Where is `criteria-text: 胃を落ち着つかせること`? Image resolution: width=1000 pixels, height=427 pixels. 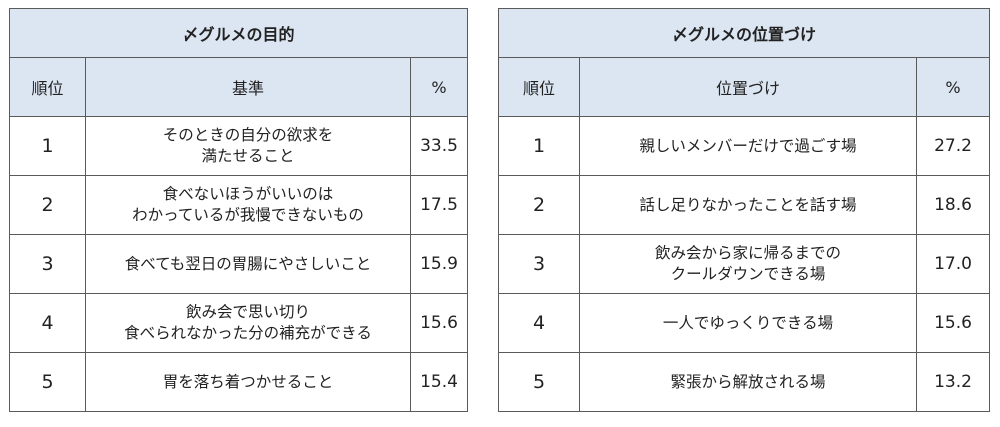 criteria-text: 胃を落ち着つかせること is located at coordinates (248, 382).